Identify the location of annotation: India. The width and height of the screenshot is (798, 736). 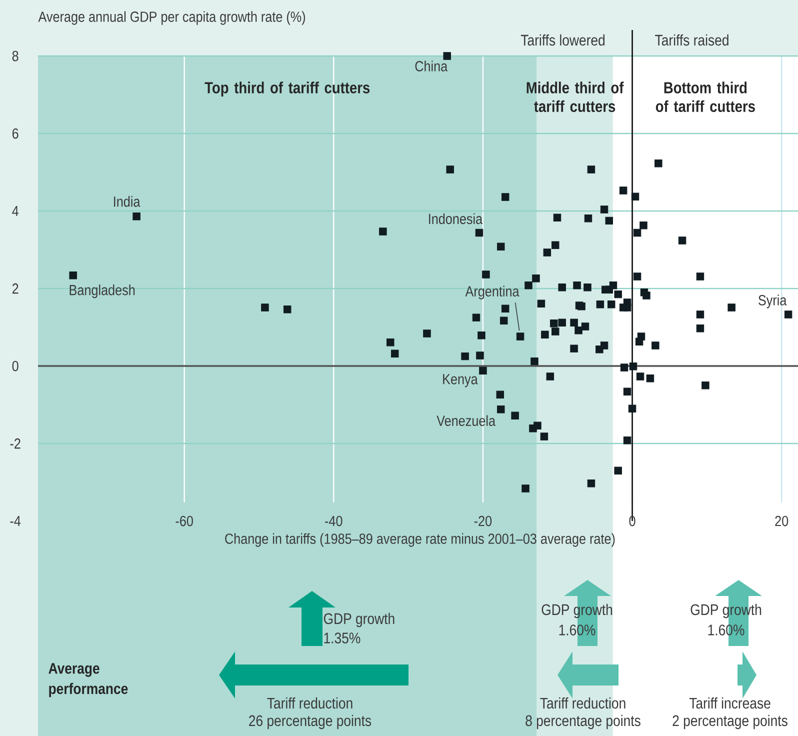
(127, 201).